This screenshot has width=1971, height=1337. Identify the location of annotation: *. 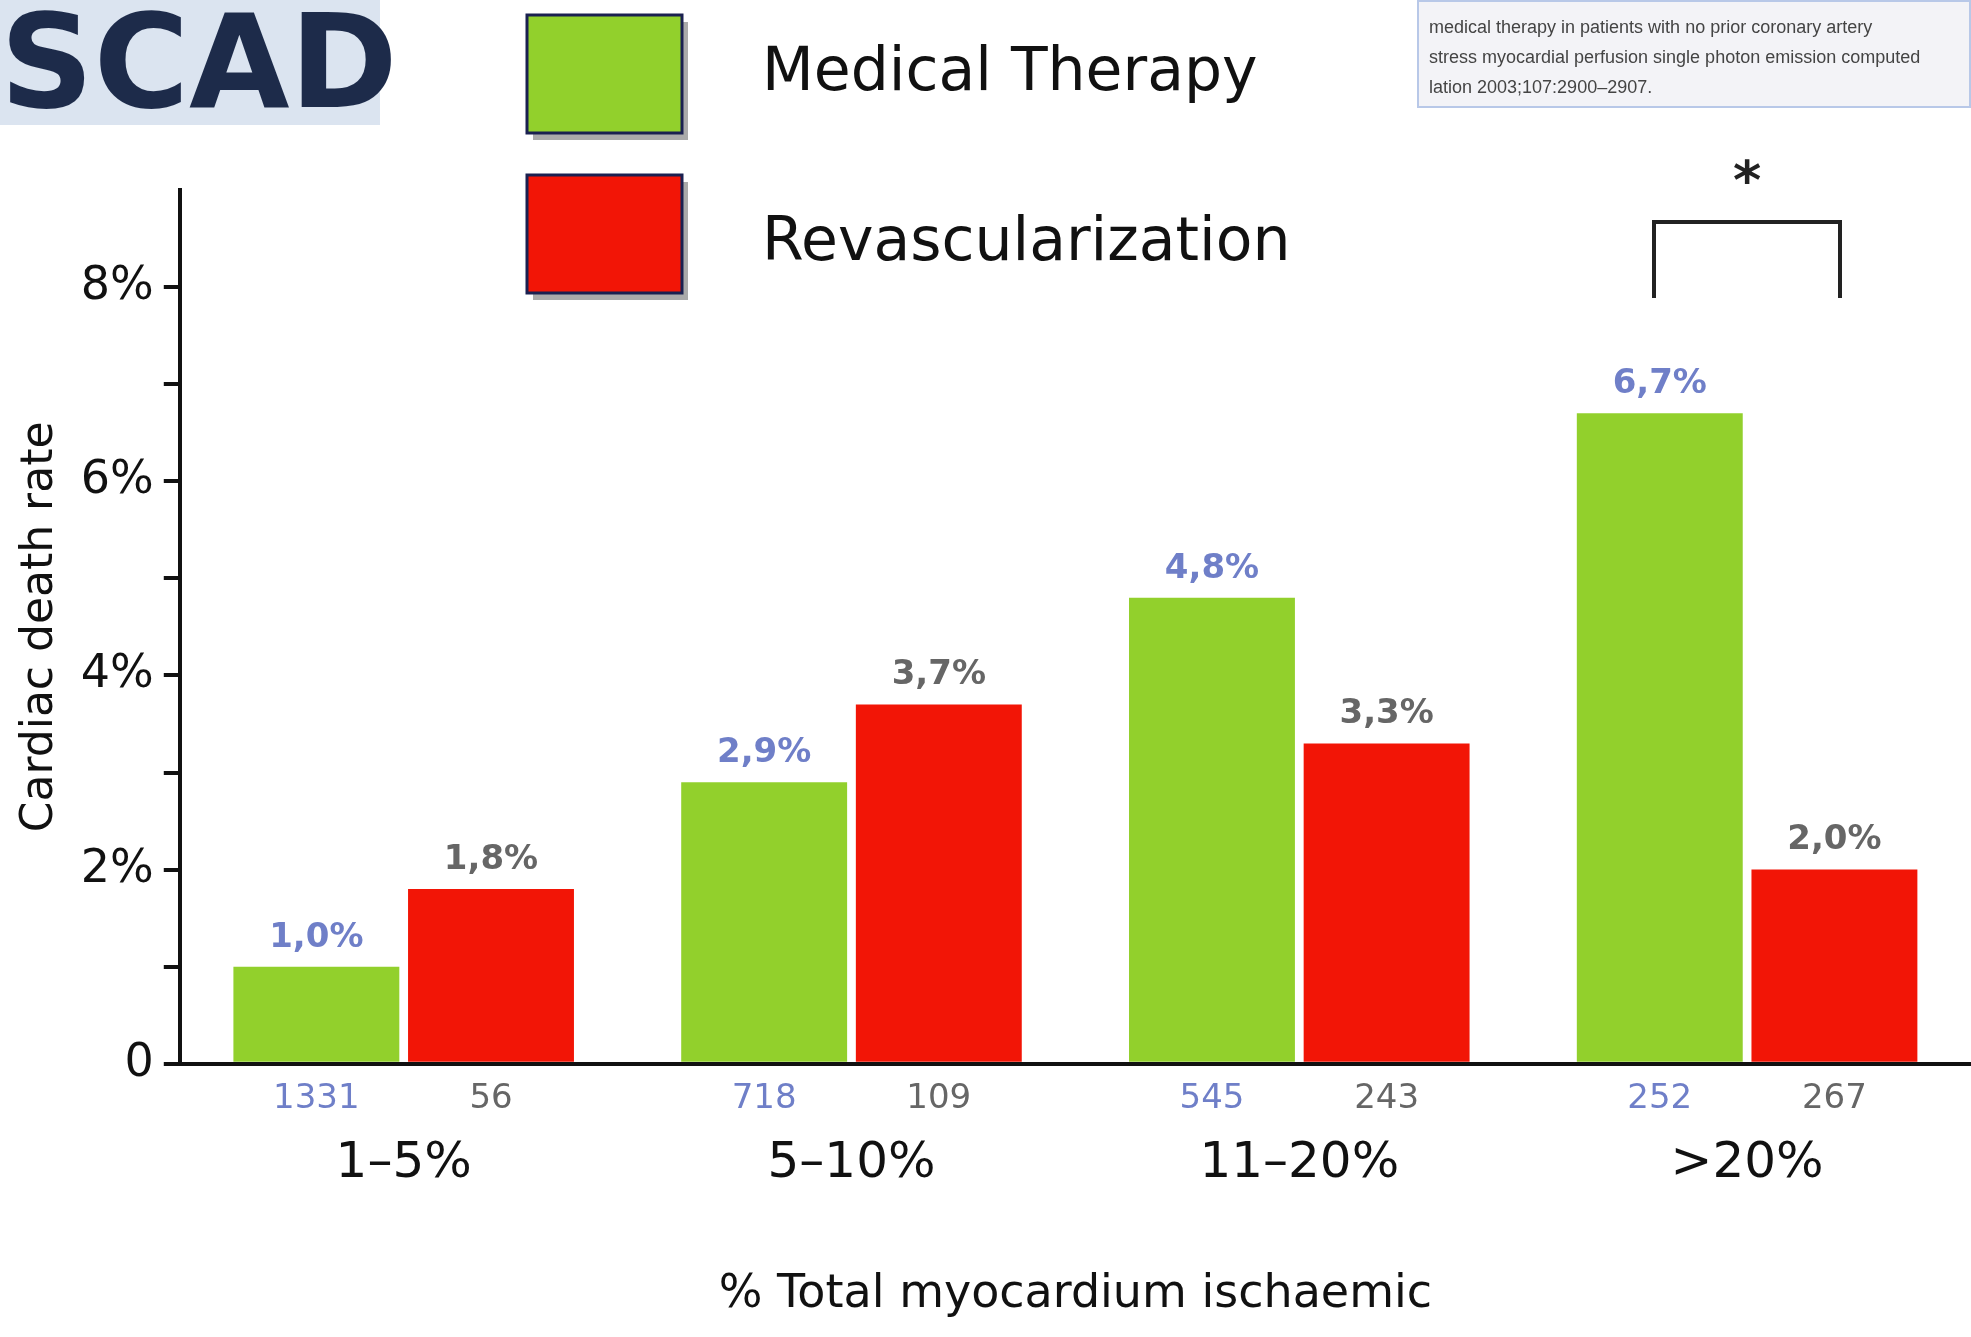
(1747, 181).